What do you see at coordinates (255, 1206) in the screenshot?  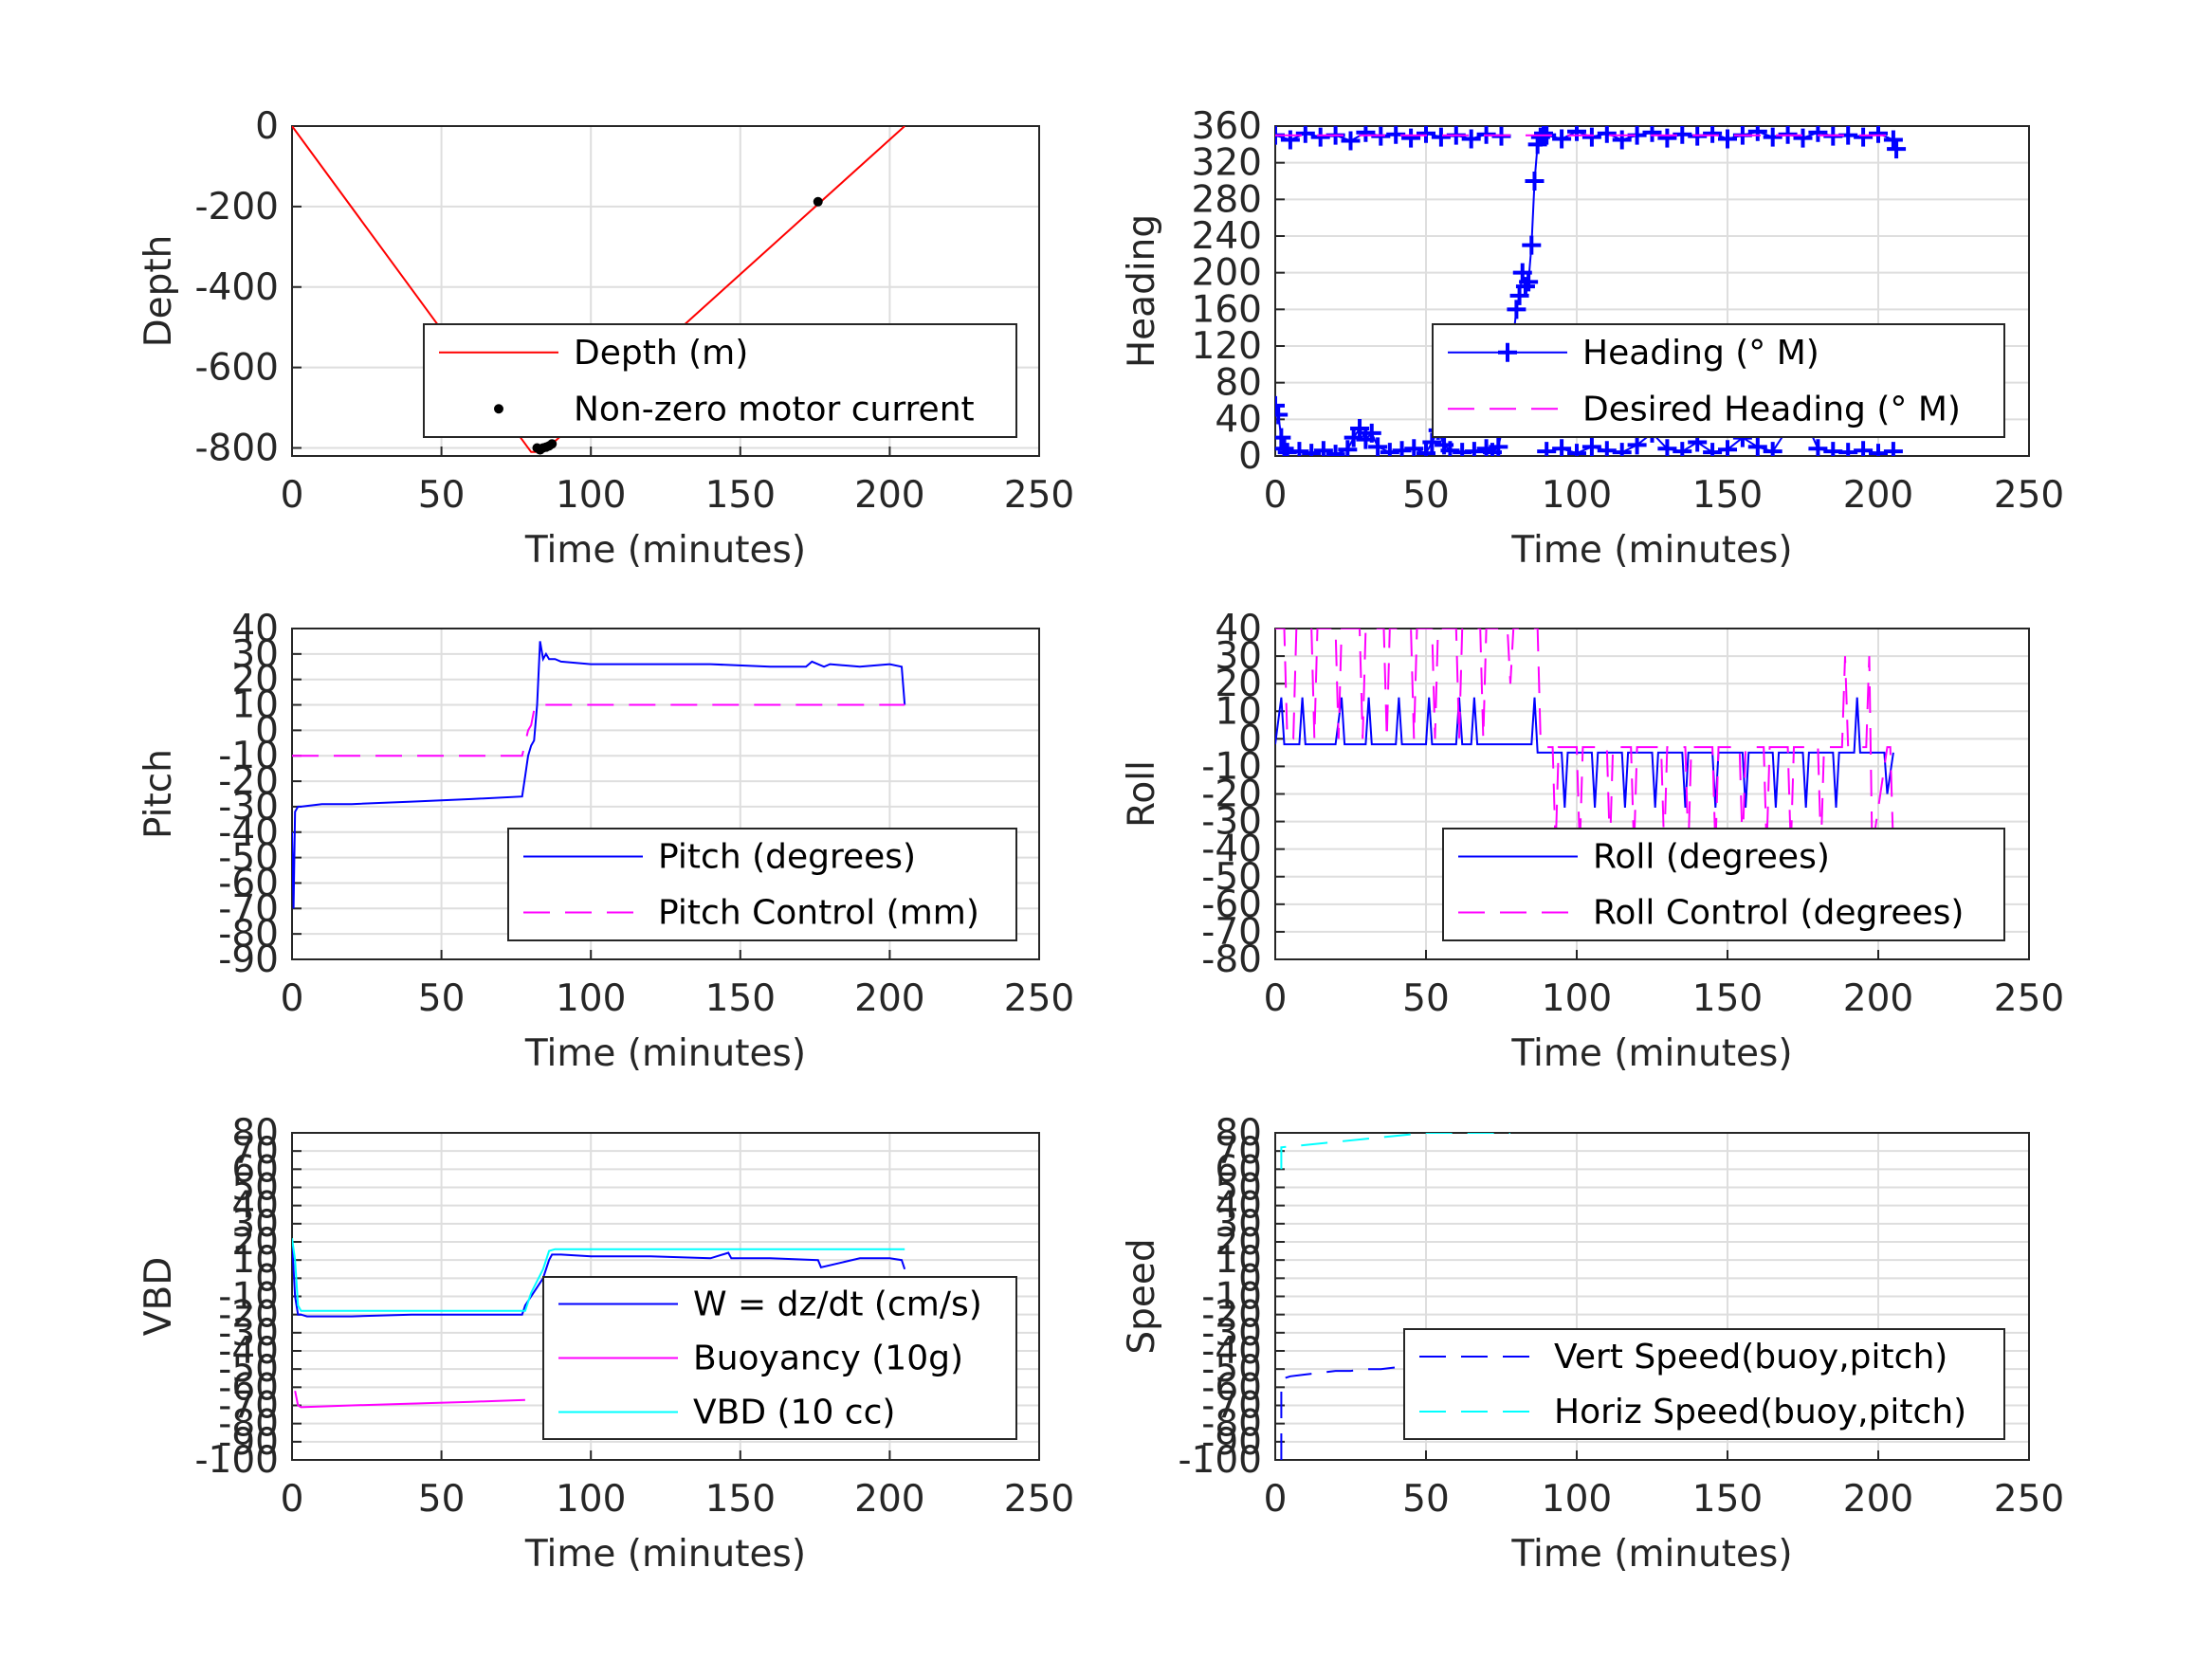 I see `vbd-y-tick-label: 40` at bounding box center [255, 1206].